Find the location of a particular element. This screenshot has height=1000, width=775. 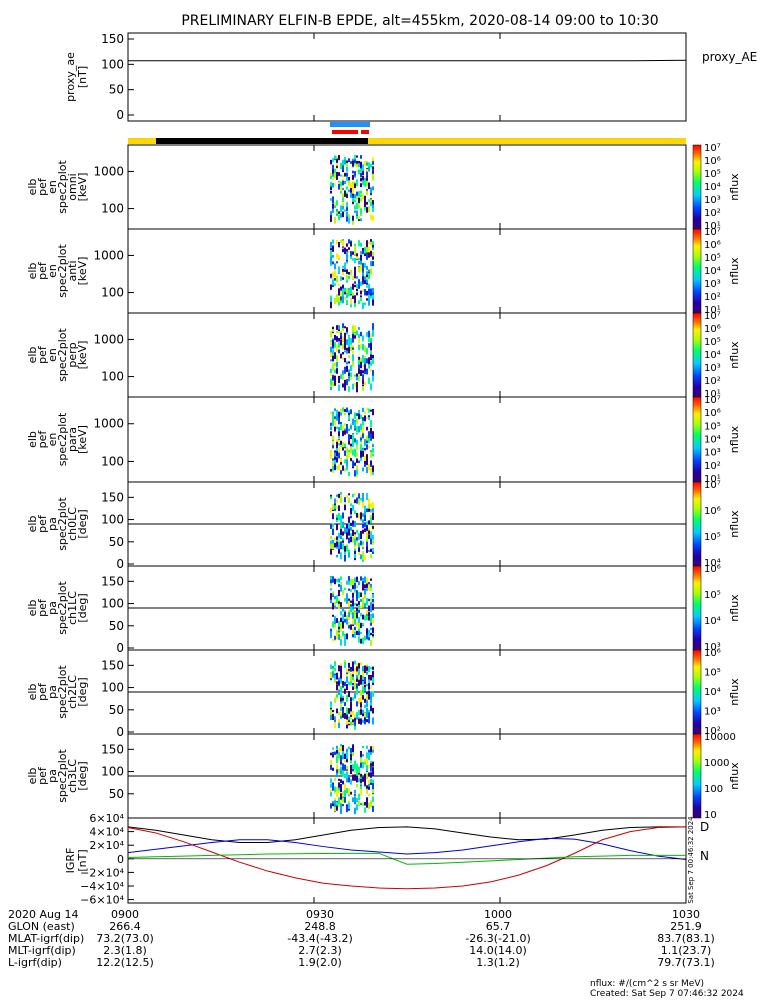

y-label-line: elb is located at coordinates (32, 187).